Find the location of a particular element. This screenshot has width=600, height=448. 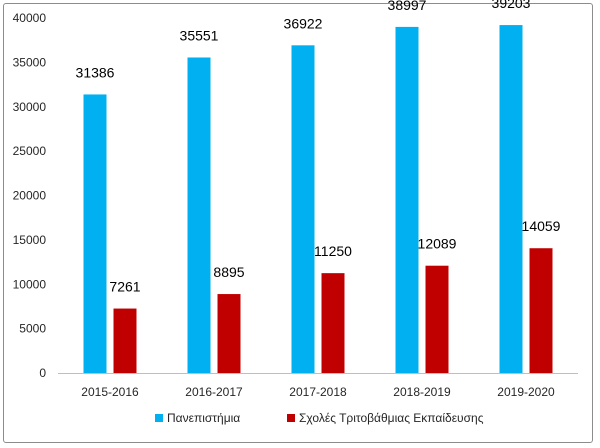

data-label: 8895 is located at coordinates (228, 272).